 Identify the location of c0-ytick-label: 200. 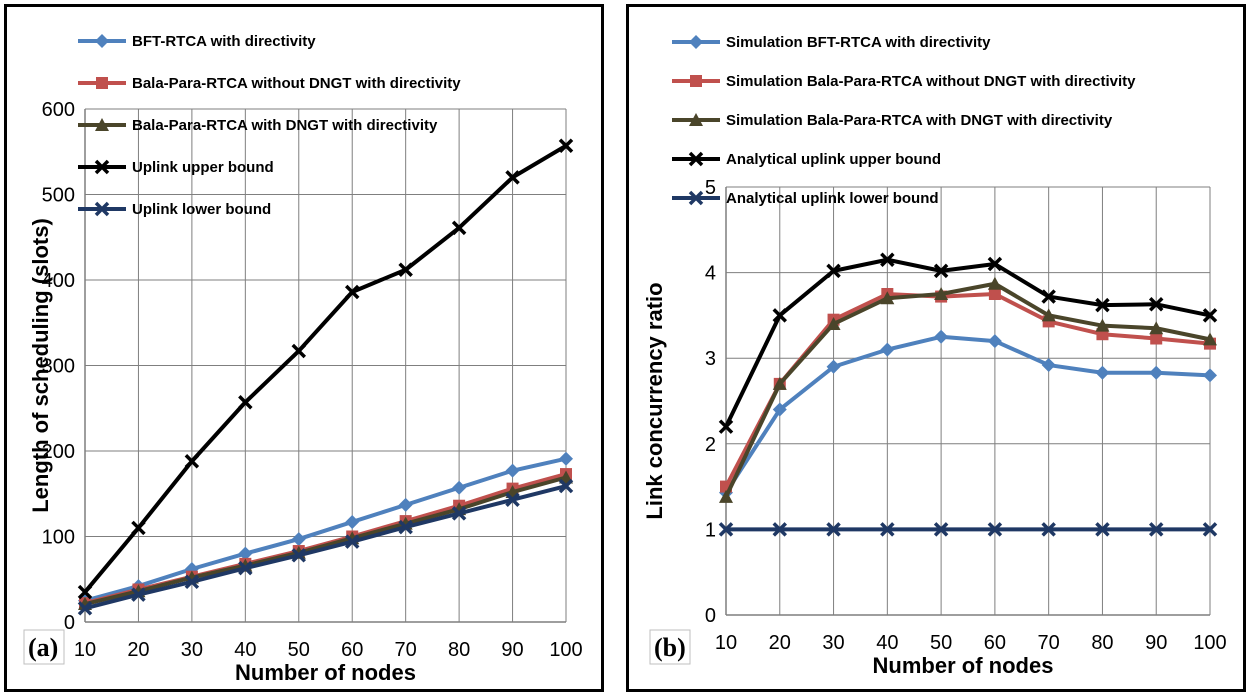
(58, 452).